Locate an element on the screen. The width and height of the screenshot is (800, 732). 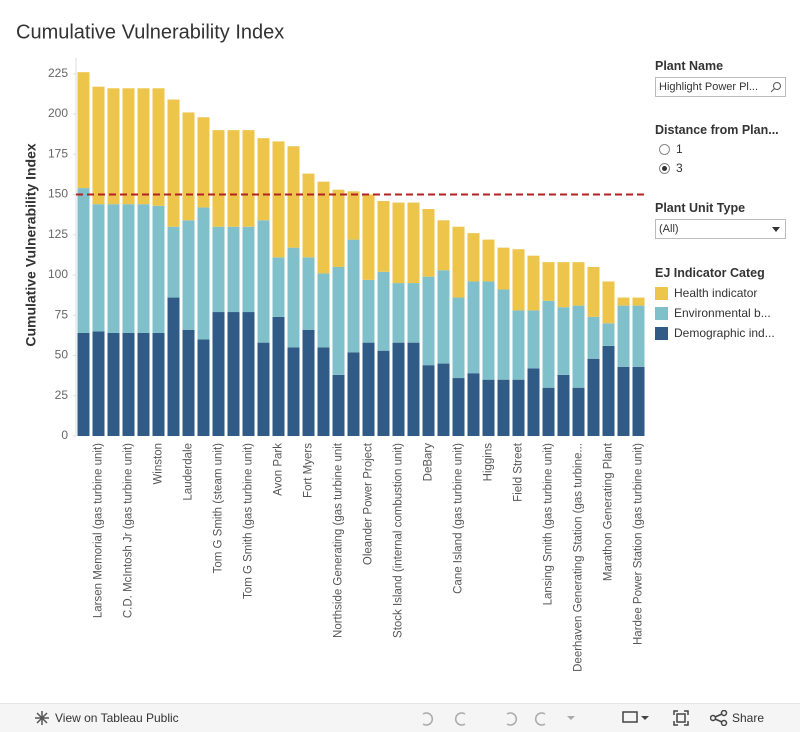
dropdown: (All) is located at coordinates (720, 229).